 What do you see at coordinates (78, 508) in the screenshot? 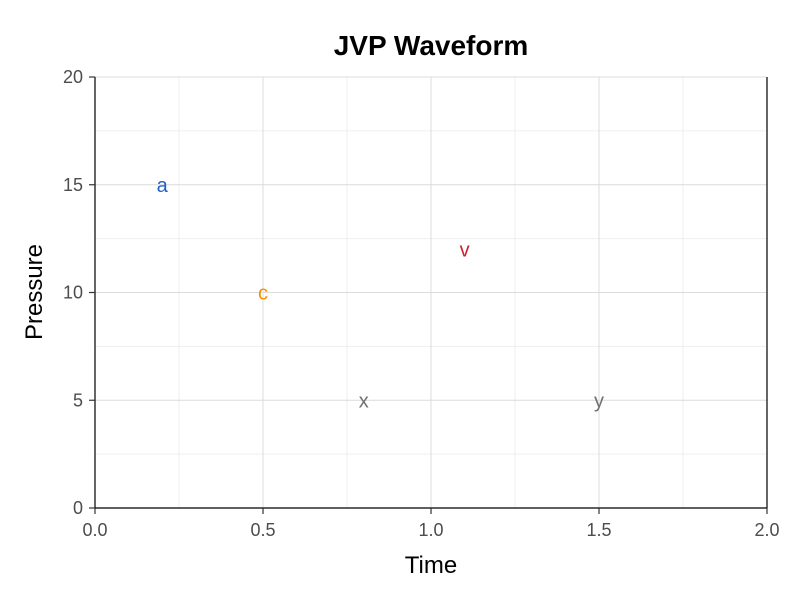
I see `y-tick-label: 0` at bounding box center [78, 508].